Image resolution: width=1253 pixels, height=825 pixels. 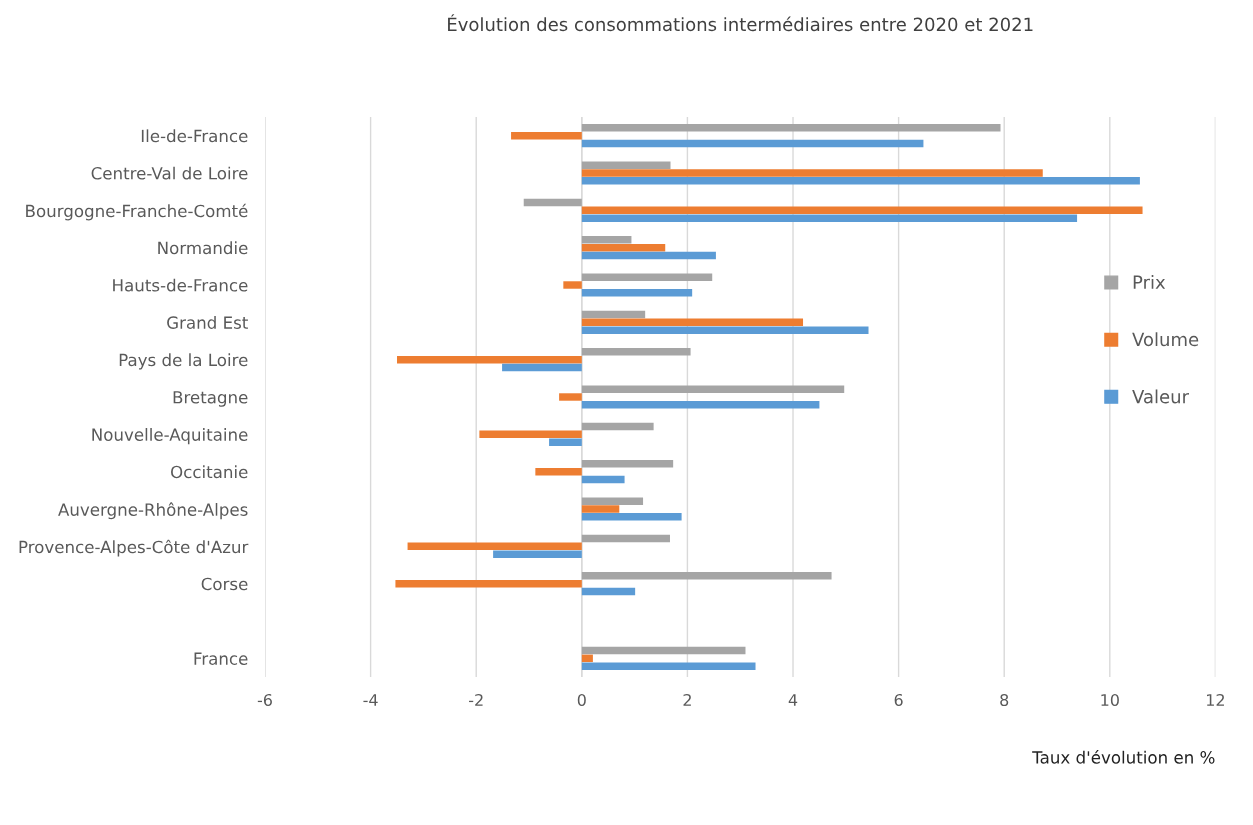 What do you see at coordinates (370, 700) in the screenshot?
I see `x-tick-label: -4` at bounding box center [370, 700].